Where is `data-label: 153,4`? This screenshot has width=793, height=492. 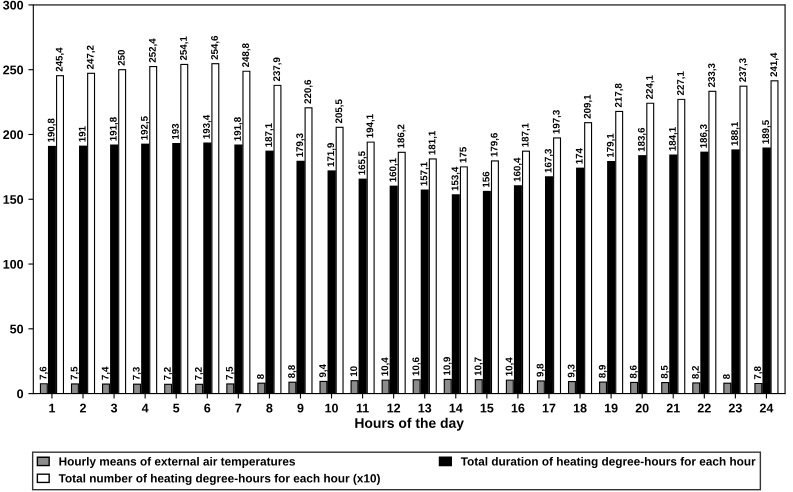 data-label: 153,4 is located at coordinates (456, 178).